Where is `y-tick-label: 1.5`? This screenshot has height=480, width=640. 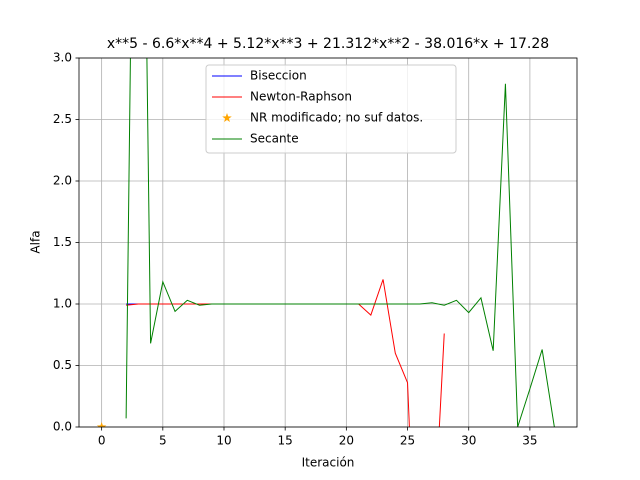 y-tick-label: 1.5 is located at coordinates (62, 242).